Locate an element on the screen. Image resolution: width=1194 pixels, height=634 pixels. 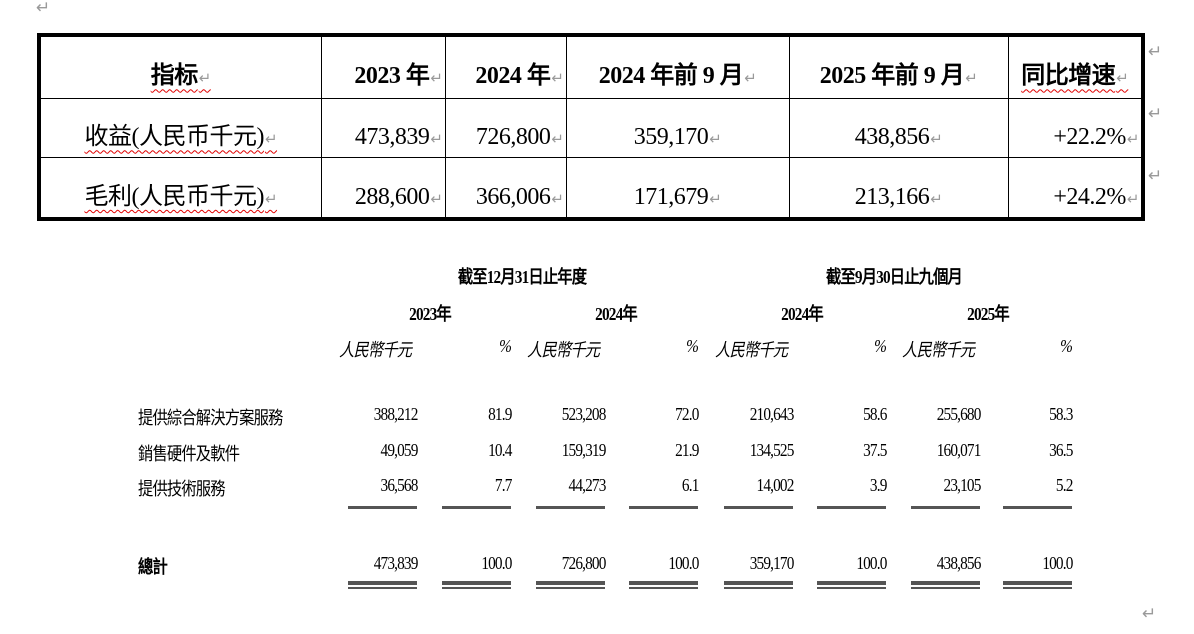
cell-value: 6.1 is located at coordinates (689, 485).